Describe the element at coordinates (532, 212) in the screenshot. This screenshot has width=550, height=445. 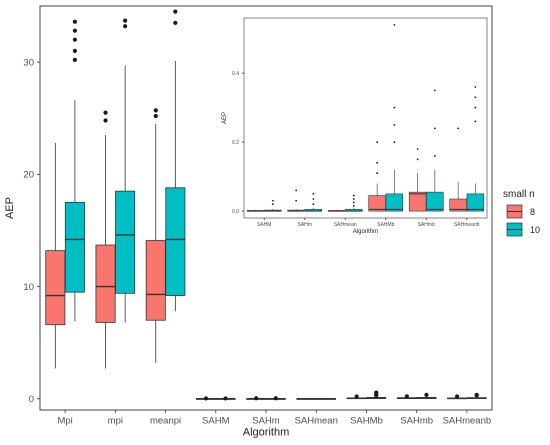
I see `legend-label-8: 8` at that location.